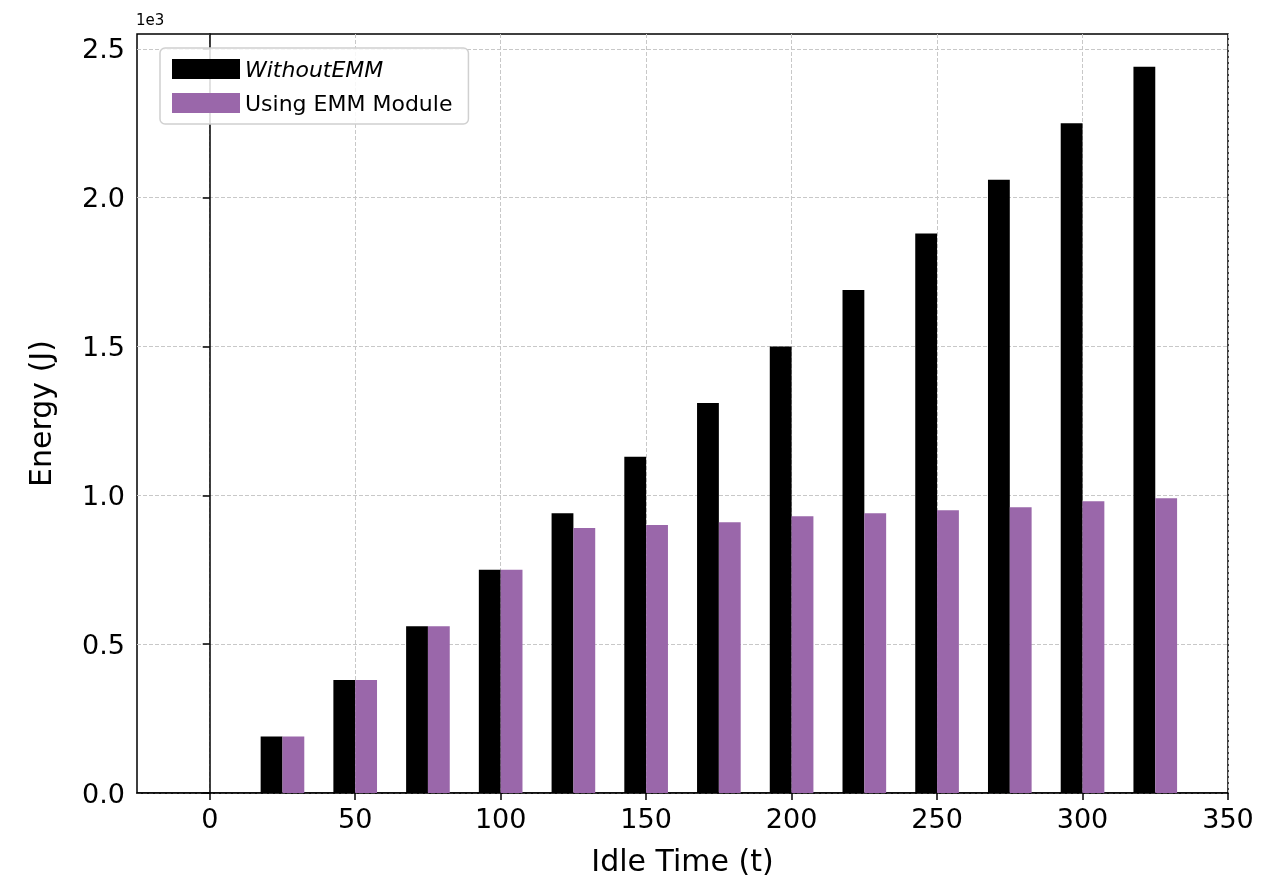  Describe the element at coordinates (1082, 818) in the screenshot. I see `x-tick-label: 300` at that location.